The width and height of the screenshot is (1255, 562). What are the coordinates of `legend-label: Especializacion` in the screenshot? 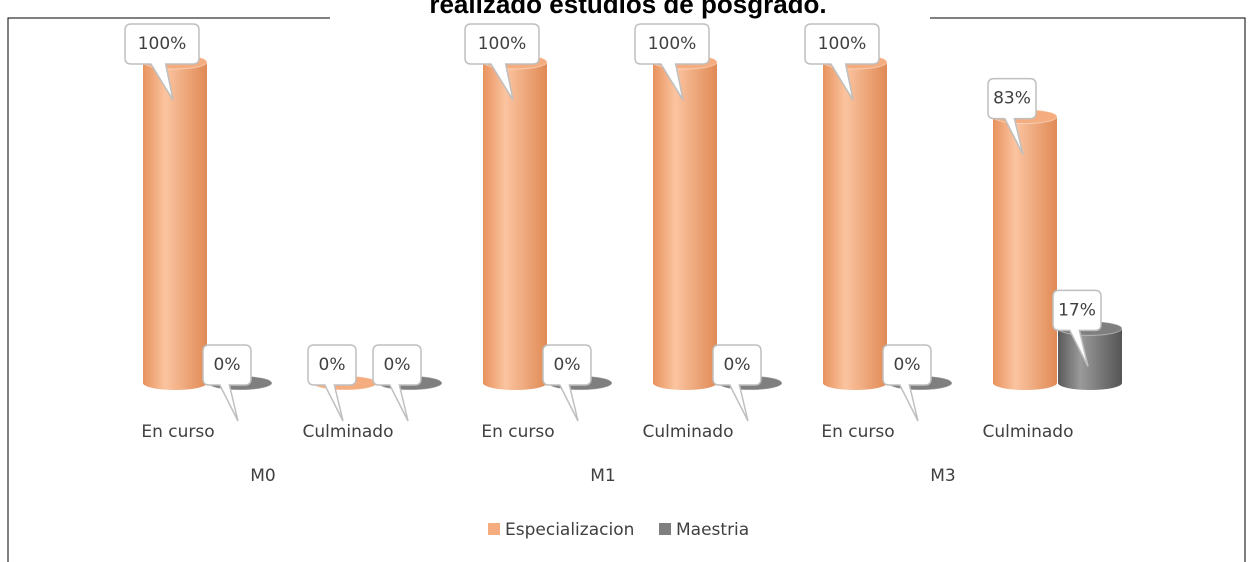 It's located at (569, 530).